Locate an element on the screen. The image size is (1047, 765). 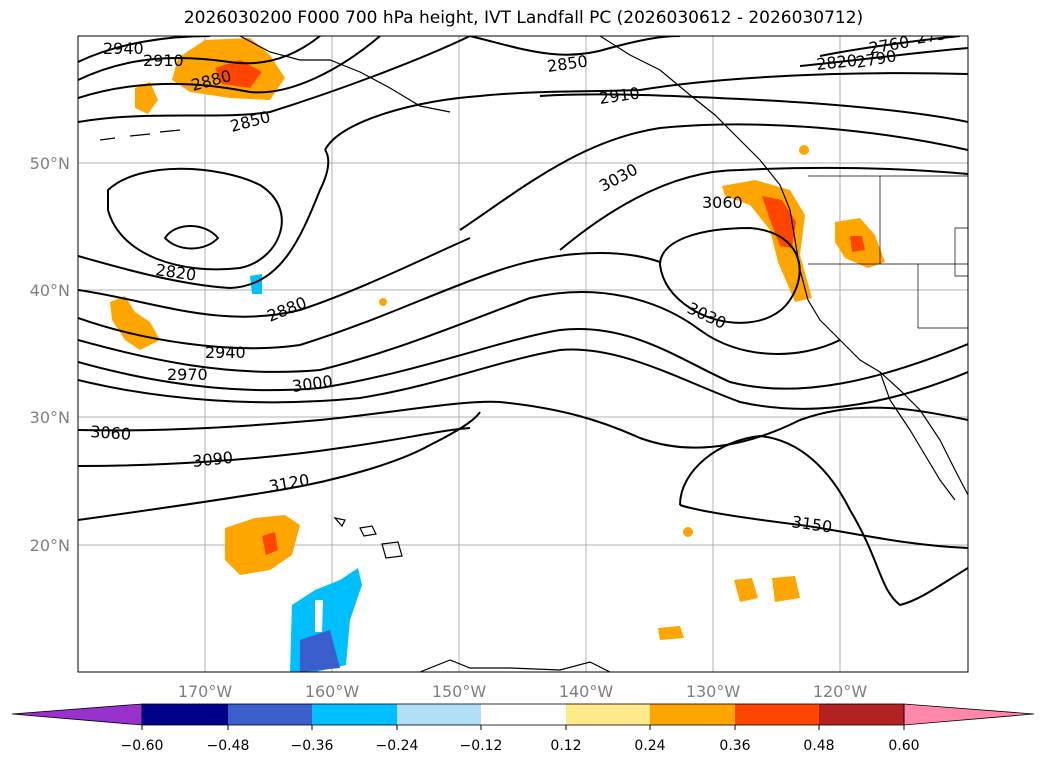
lat-tick-label: 20°N is located at coordinates (50, 545).